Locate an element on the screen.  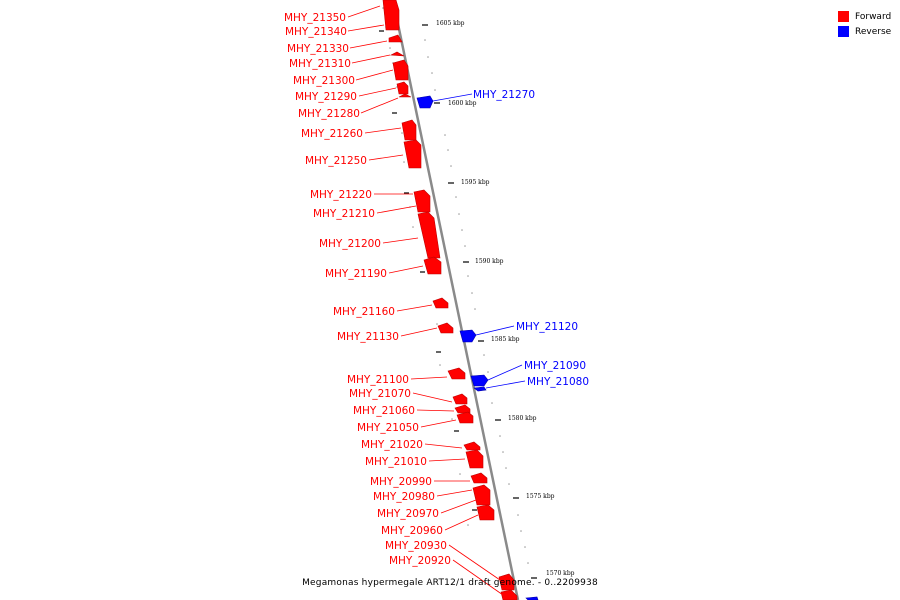
gene-label: MHY_21060 is located at coordinates (384, 411).